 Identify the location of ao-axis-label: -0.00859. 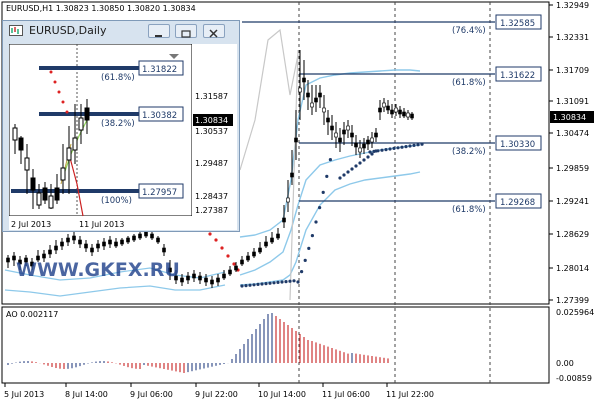
(574, 378).